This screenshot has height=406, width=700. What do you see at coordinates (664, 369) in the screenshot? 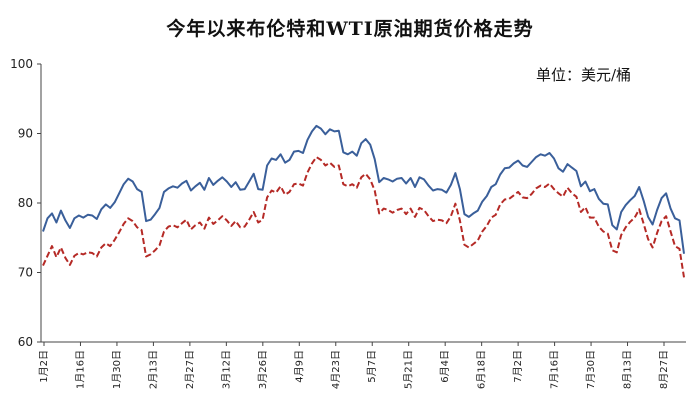
I see `x-tick-label: 8月27日` at bounding box center [664, 369].